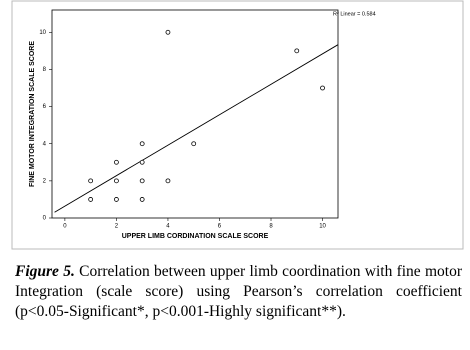 The image size is (470, 350). Describe the element at coordinates (117, 227) in the screenshot. I see `x-tick-label: 2` at that location.